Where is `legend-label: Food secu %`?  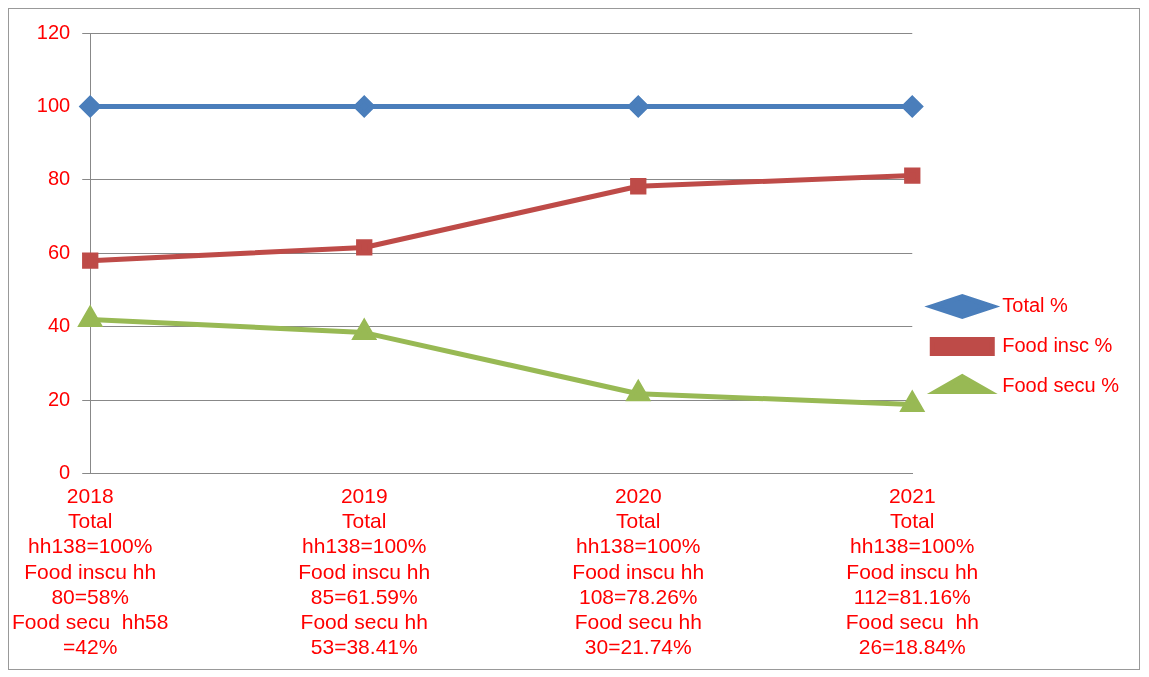 legend-label: Food secu % is located at coordinates (1061, 385).